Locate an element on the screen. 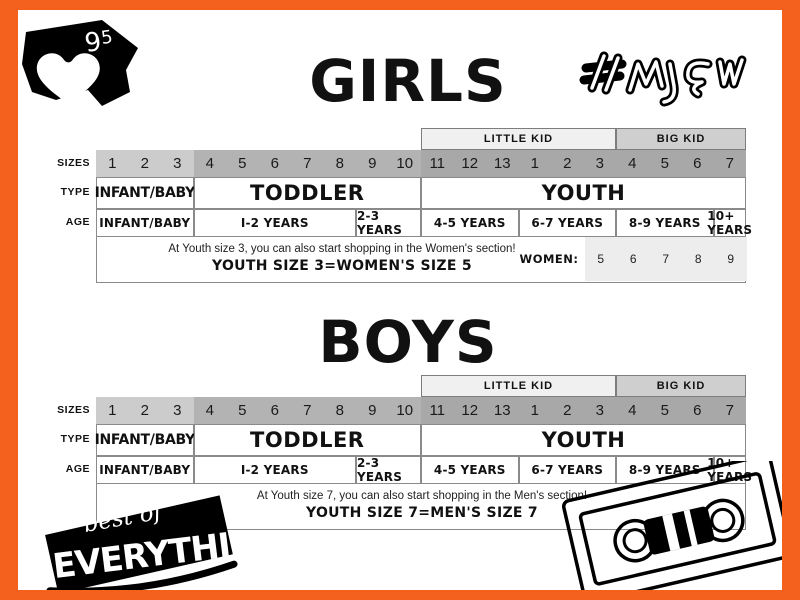  girls-kid-band-big-kid: BIG KID is located at coordinates (681, 139).